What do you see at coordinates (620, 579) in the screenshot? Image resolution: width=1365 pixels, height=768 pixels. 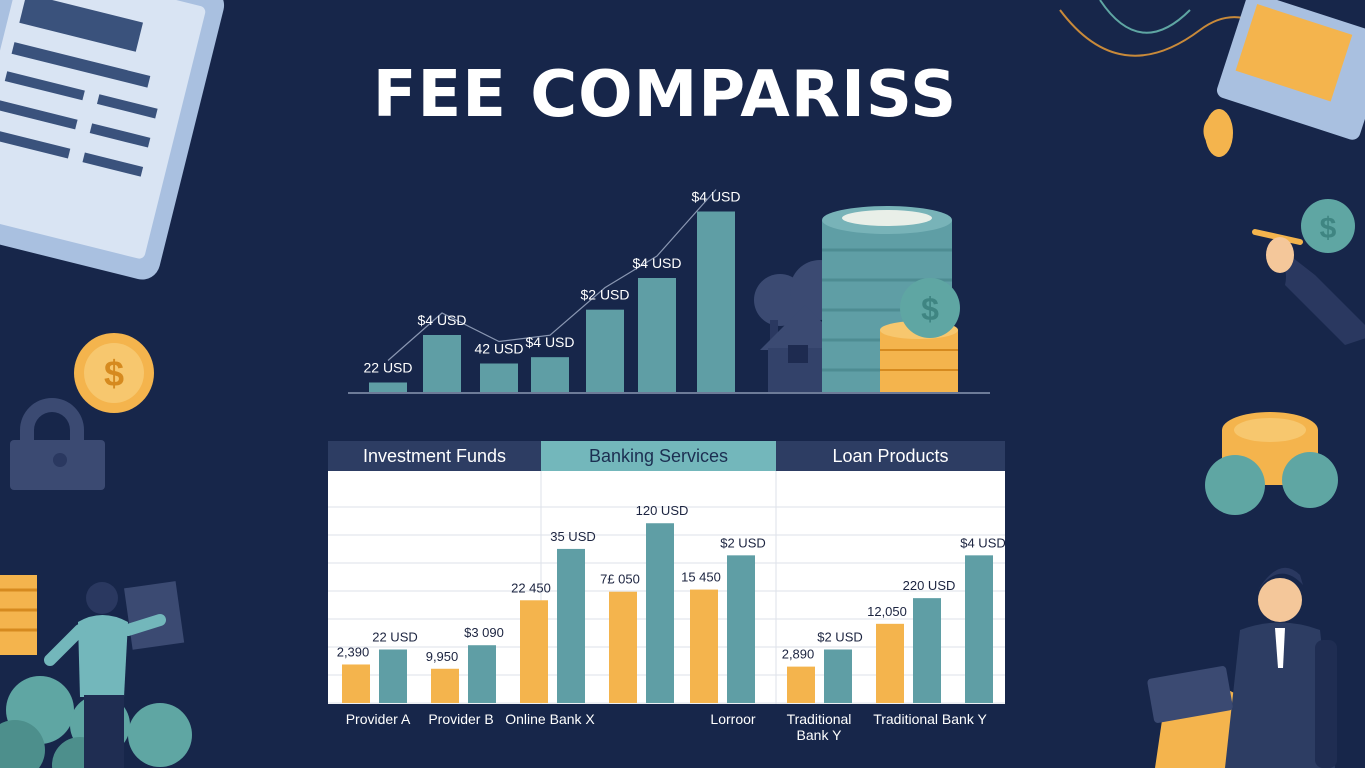 I see `bar-data-label: 7£ 050` at bounding box center [620, 579].